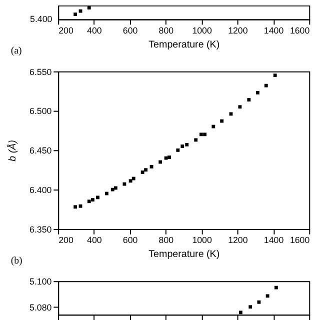 The width and height of the screenshot is (320, 320). What do you see at coordinates (41, 190) in the screenshot?
I see `y-tick-label: 6.400` at bounding box center [41, 190].